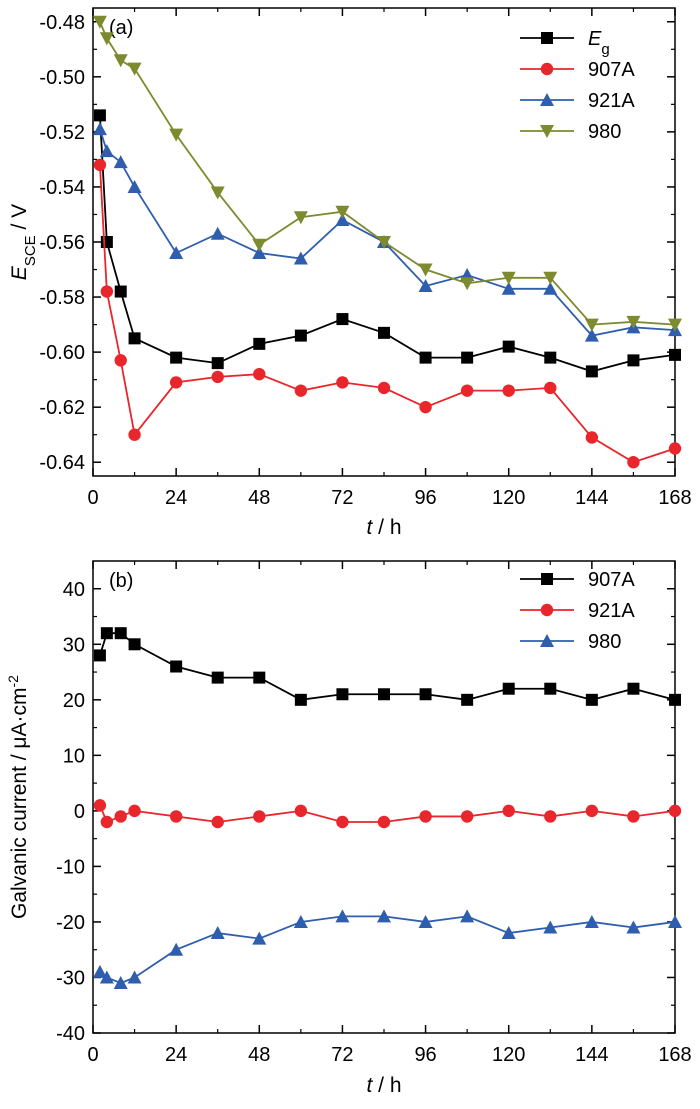 This screenshot has height=1109, width=700. What do you see at coordinates (19, 220) in the screenshot?
I see `y-axis-label-unit: / V` at bounding box center [19, 220].